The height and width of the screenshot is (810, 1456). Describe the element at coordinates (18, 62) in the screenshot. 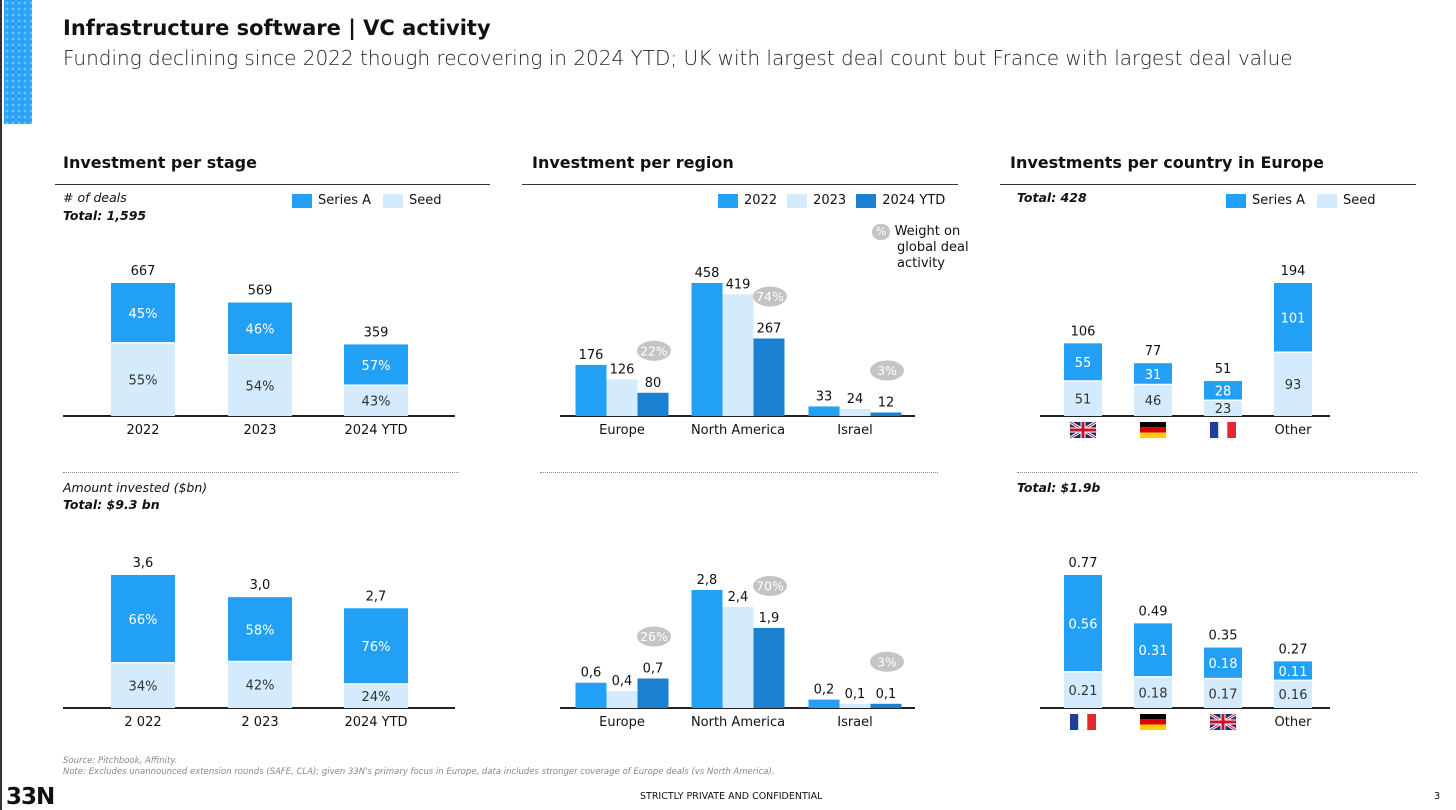

I see `brand-bar` at that location.